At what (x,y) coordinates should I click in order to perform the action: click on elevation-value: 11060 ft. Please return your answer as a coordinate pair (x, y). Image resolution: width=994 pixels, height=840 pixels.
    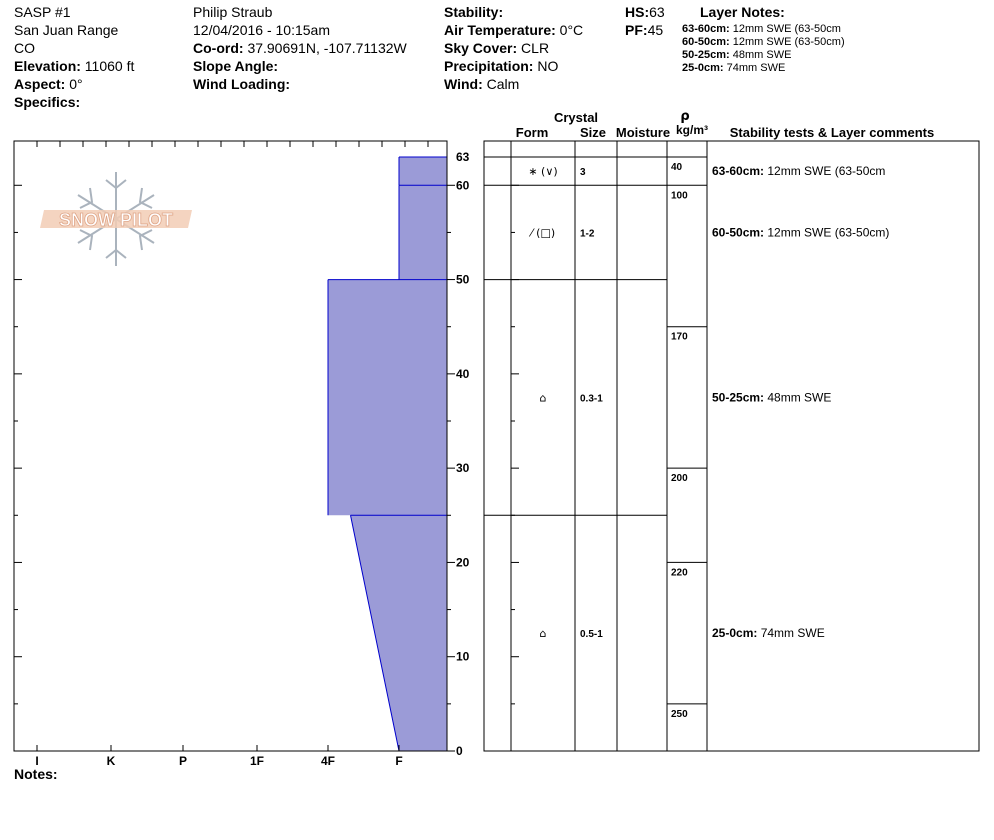
    Looking at the image, I should click on (109, 66).